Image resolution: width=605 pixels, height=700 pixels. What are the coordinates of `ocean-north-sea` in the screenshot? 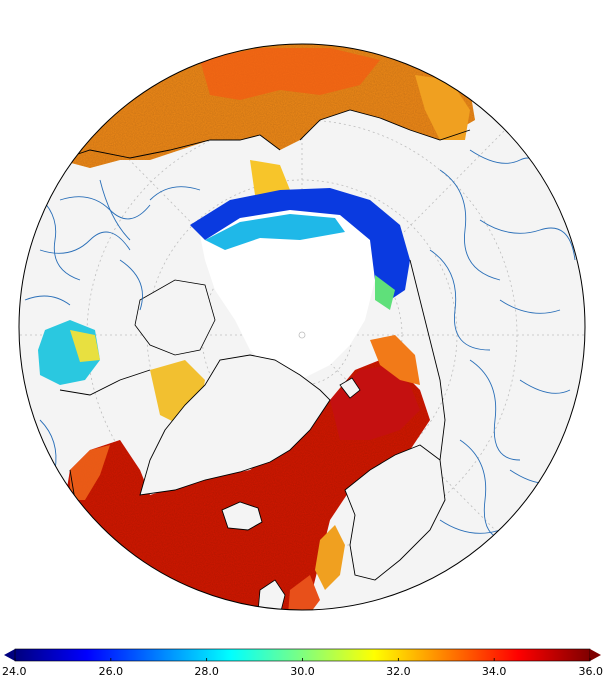 It's located at (304, 592).